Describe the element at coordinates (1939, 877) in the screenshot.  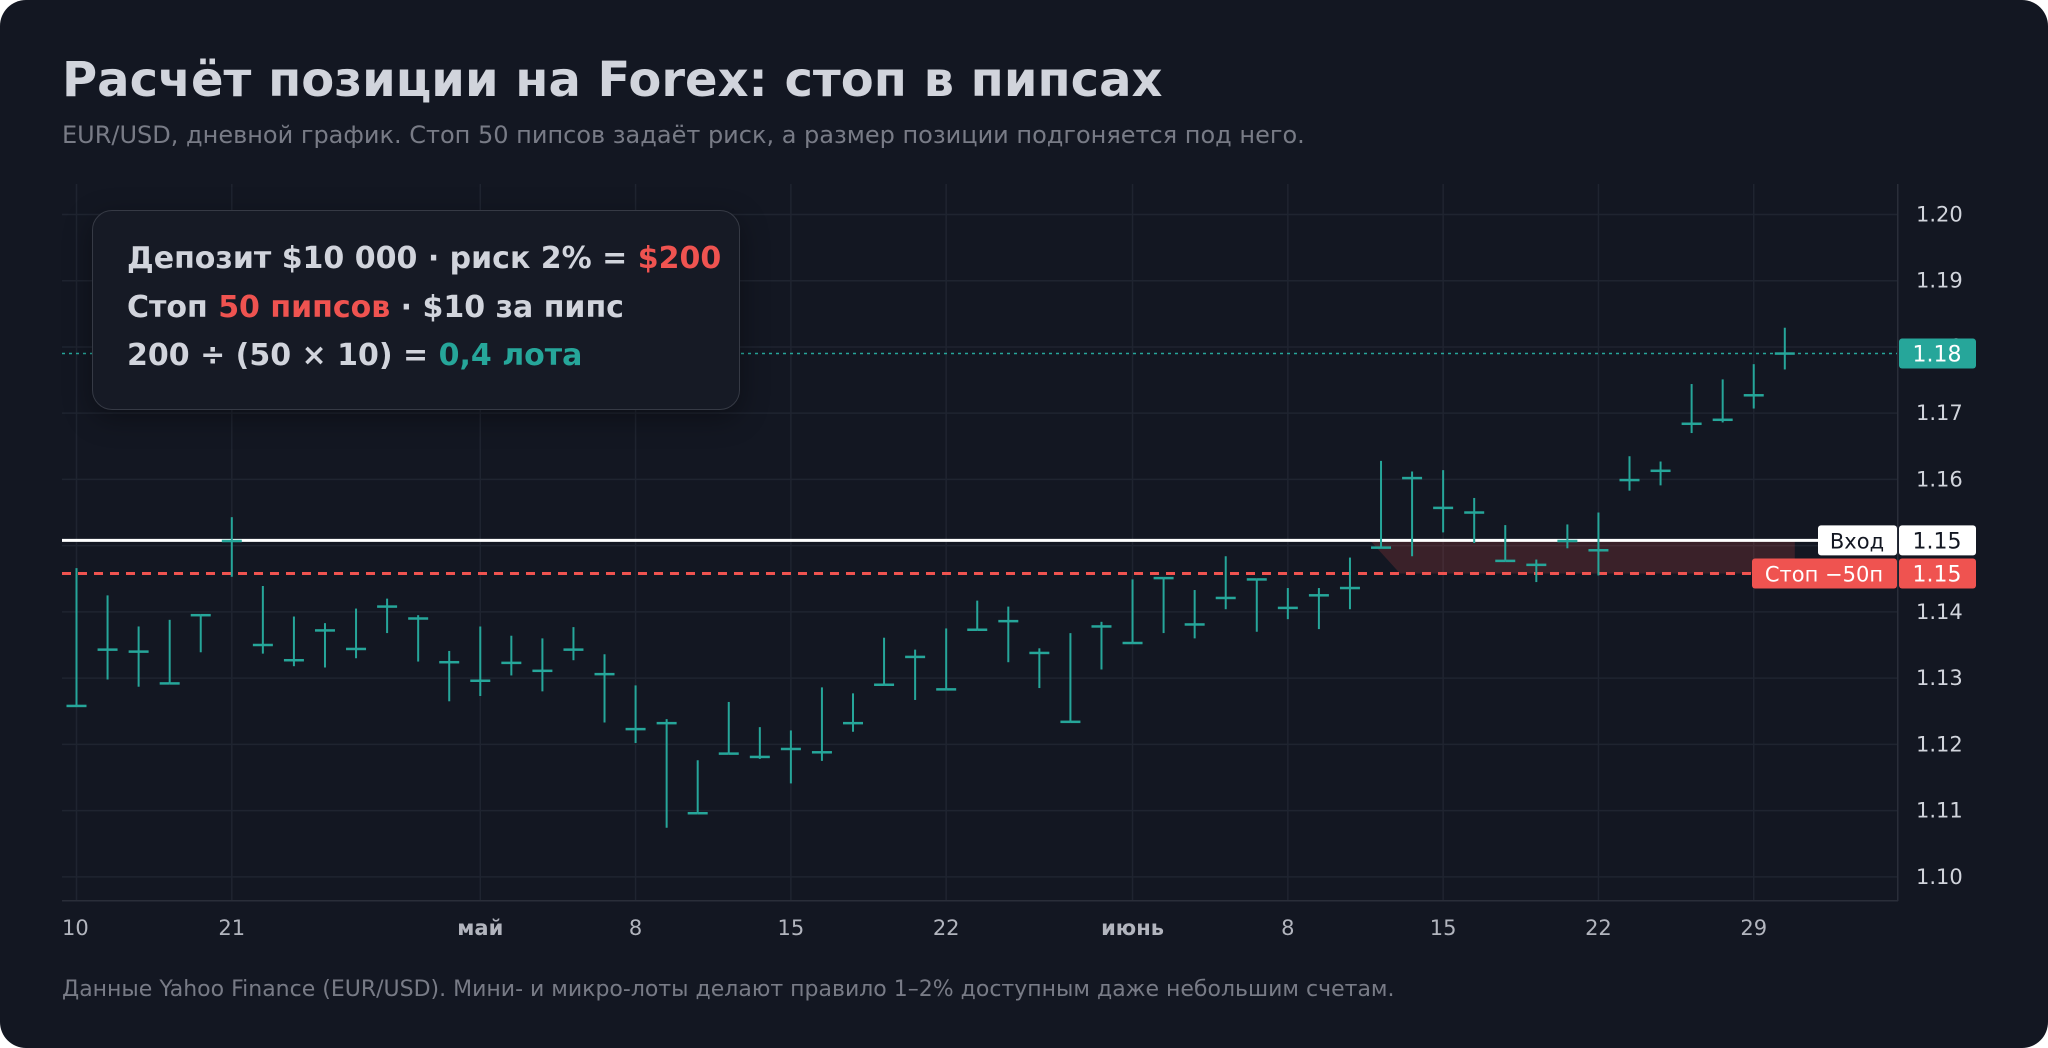
I see `y-tick-label: 1.10` at that location.